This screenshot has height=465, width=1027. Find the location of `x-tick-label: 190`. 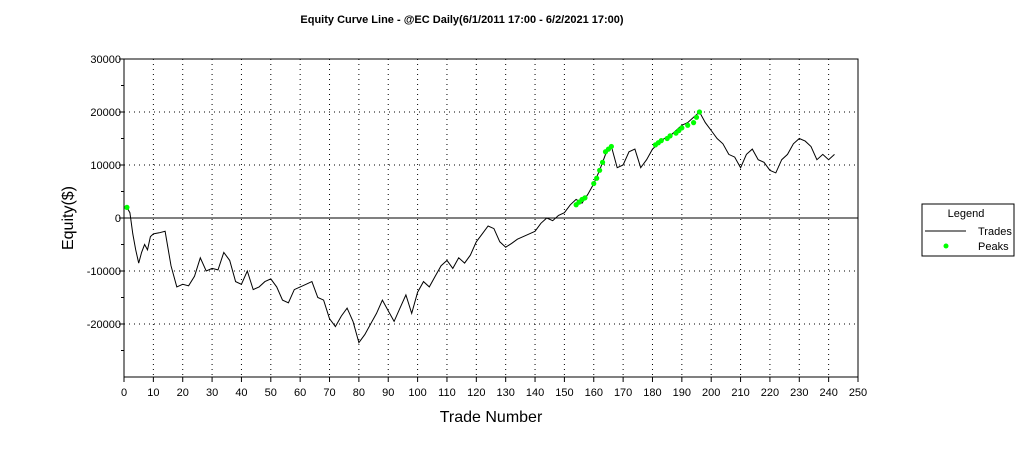

x-tick-label: 190 is located at coordinates (682, 393).